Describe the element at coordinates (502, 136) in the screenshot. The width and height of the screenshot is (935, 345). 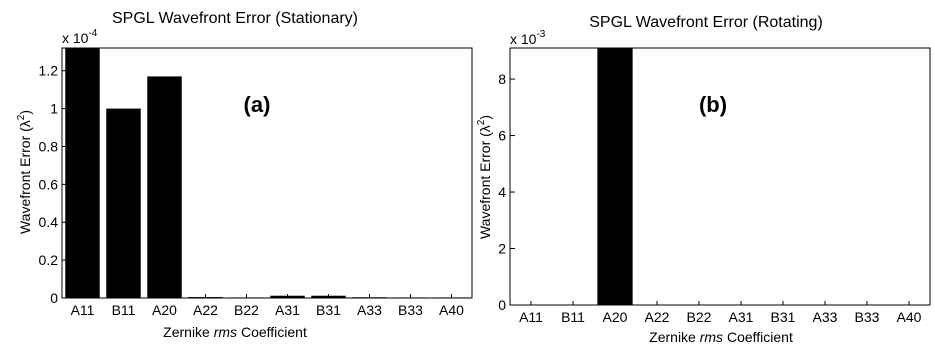
I see `y-tick-label: 6` at that location.